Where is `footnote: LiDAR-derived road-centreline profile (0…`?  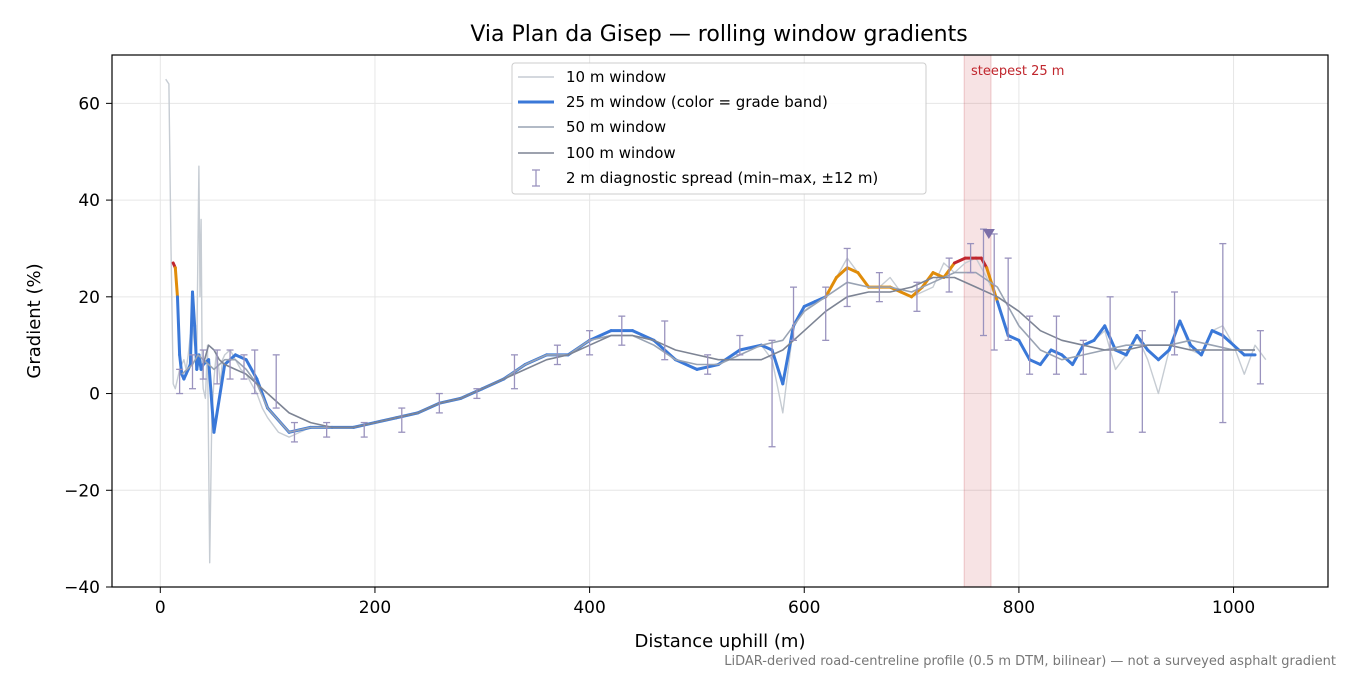
footnote: LiDAR-derived road-centreline profile (0… is located at coordinates (1030, 661).